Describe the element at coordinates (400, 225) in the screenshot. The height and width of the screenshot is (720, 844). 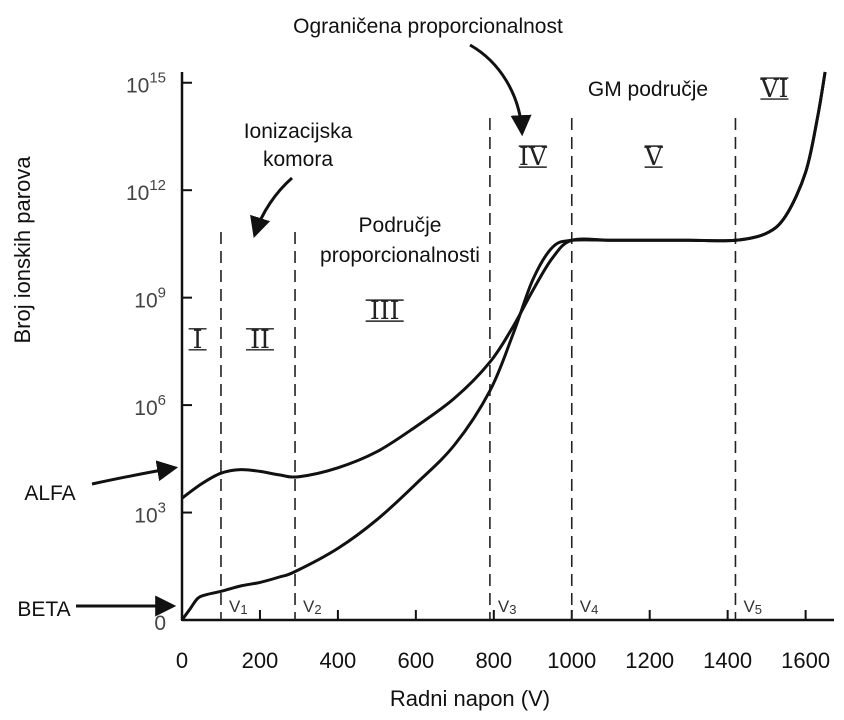
I see `annotation-podrucje: Područje` at that location.